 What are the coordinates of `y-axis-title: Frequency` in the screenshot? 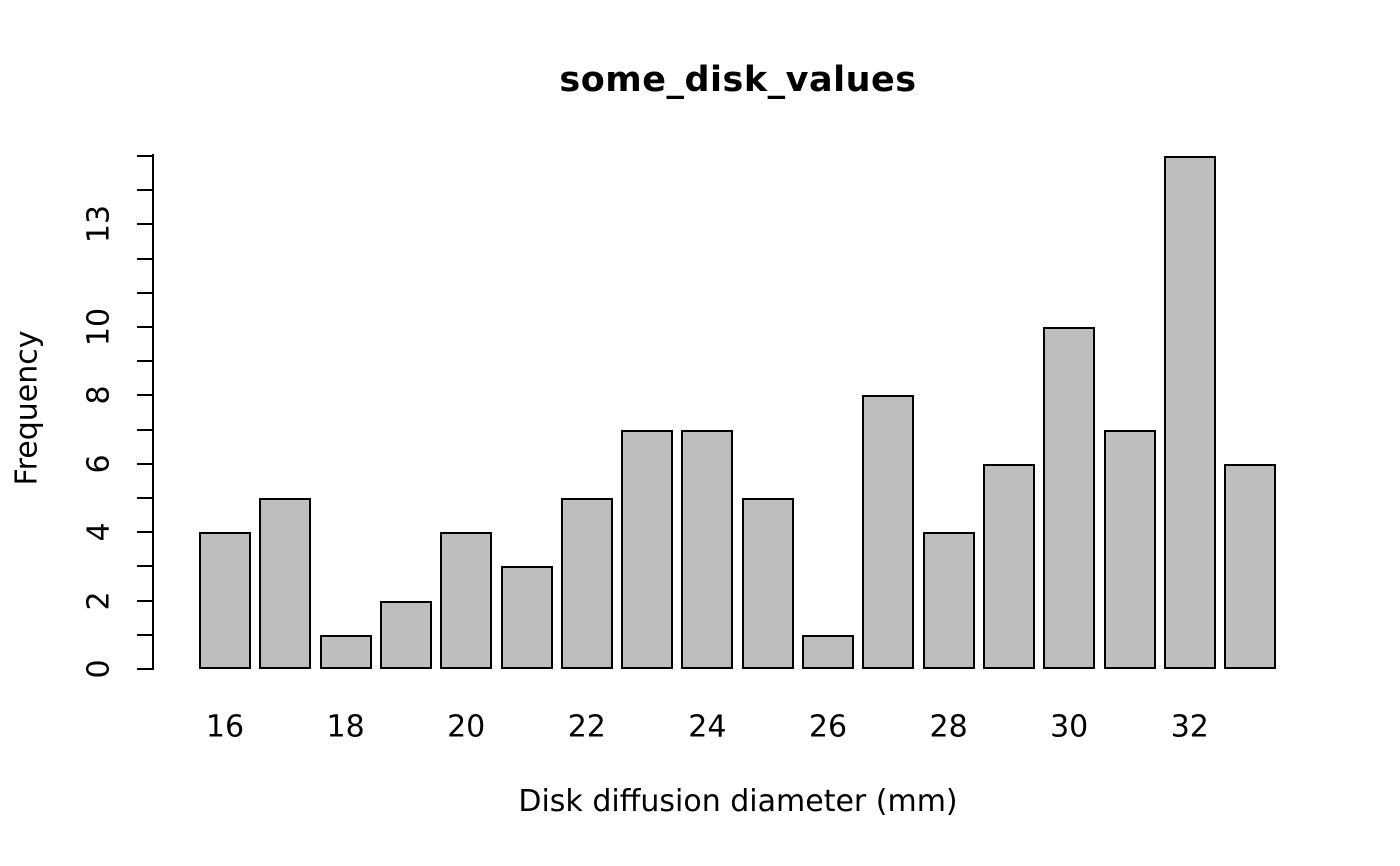 It's located at (27, 408).